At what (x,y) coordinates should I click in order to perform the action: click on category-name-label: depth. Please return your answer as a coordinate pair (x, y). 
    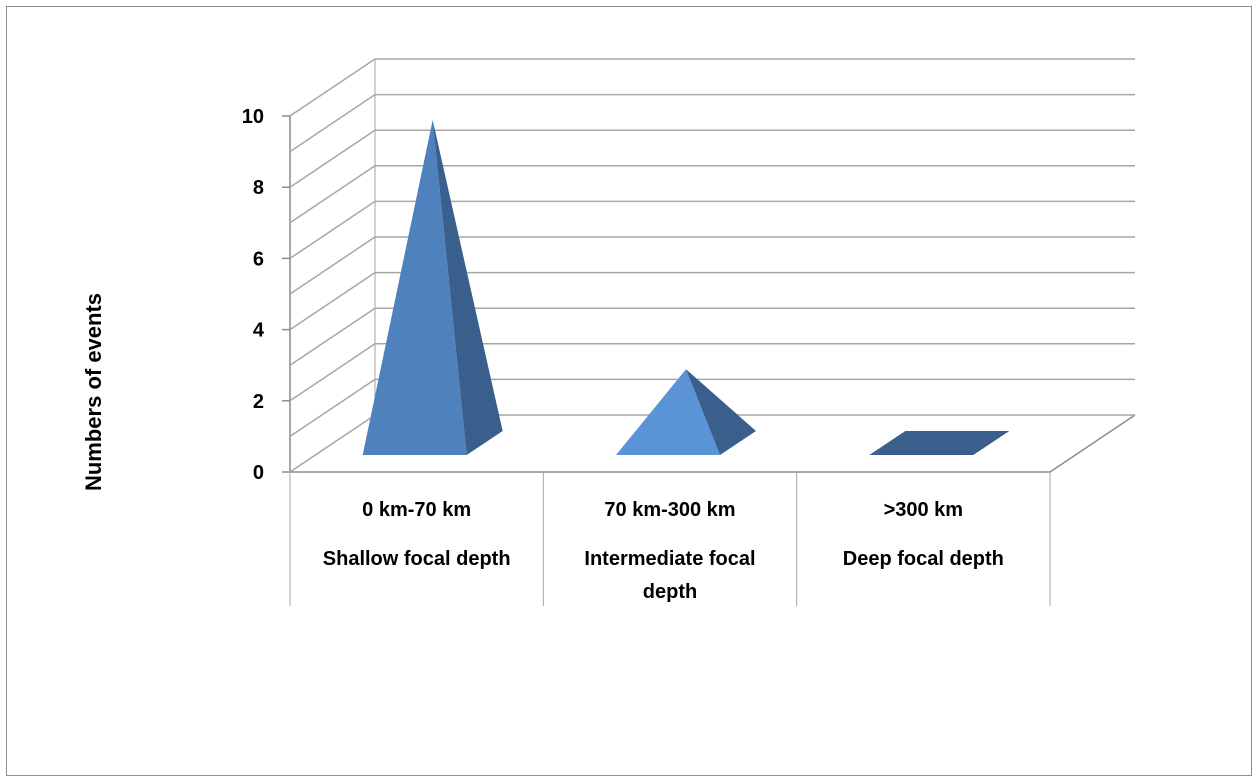
    Looking at the image, I should click on (670, 592).